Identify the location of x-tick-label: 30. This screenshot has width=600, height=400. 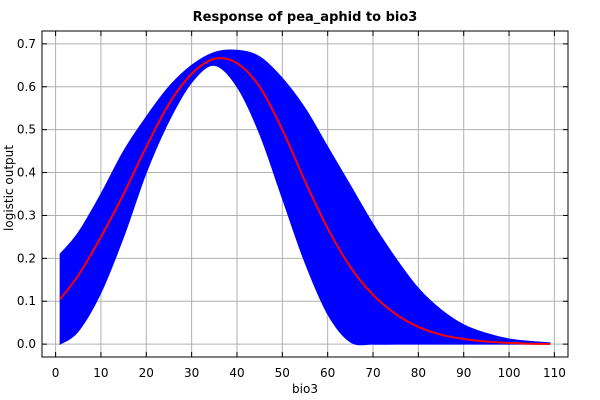
(191, 373).